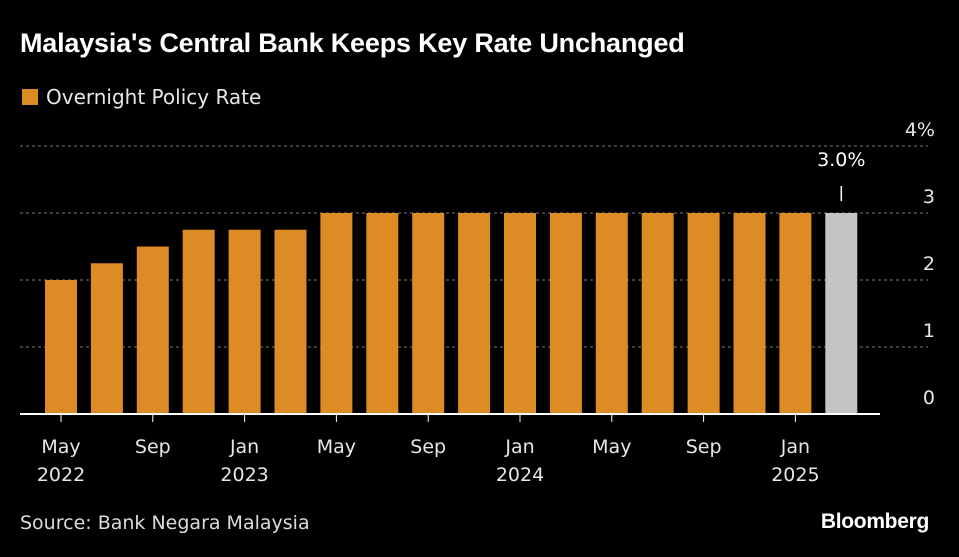 This screenshot has width=959, height=557. I want to click on source-note: Source: Bank Negara Malaysia, so click(165, 523).